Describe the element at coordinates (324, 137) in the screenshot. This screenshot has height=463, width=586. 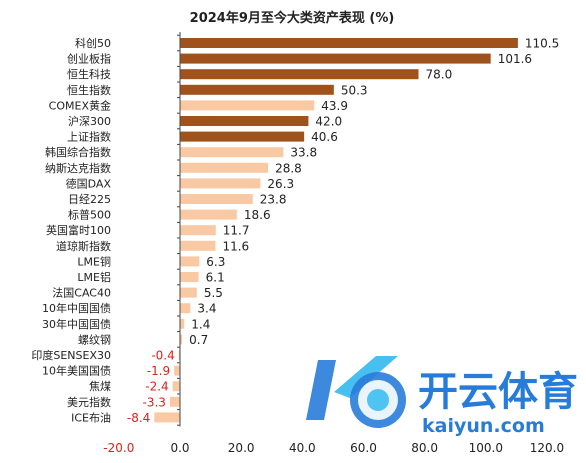
I see `value-label: 40.6` at that location.